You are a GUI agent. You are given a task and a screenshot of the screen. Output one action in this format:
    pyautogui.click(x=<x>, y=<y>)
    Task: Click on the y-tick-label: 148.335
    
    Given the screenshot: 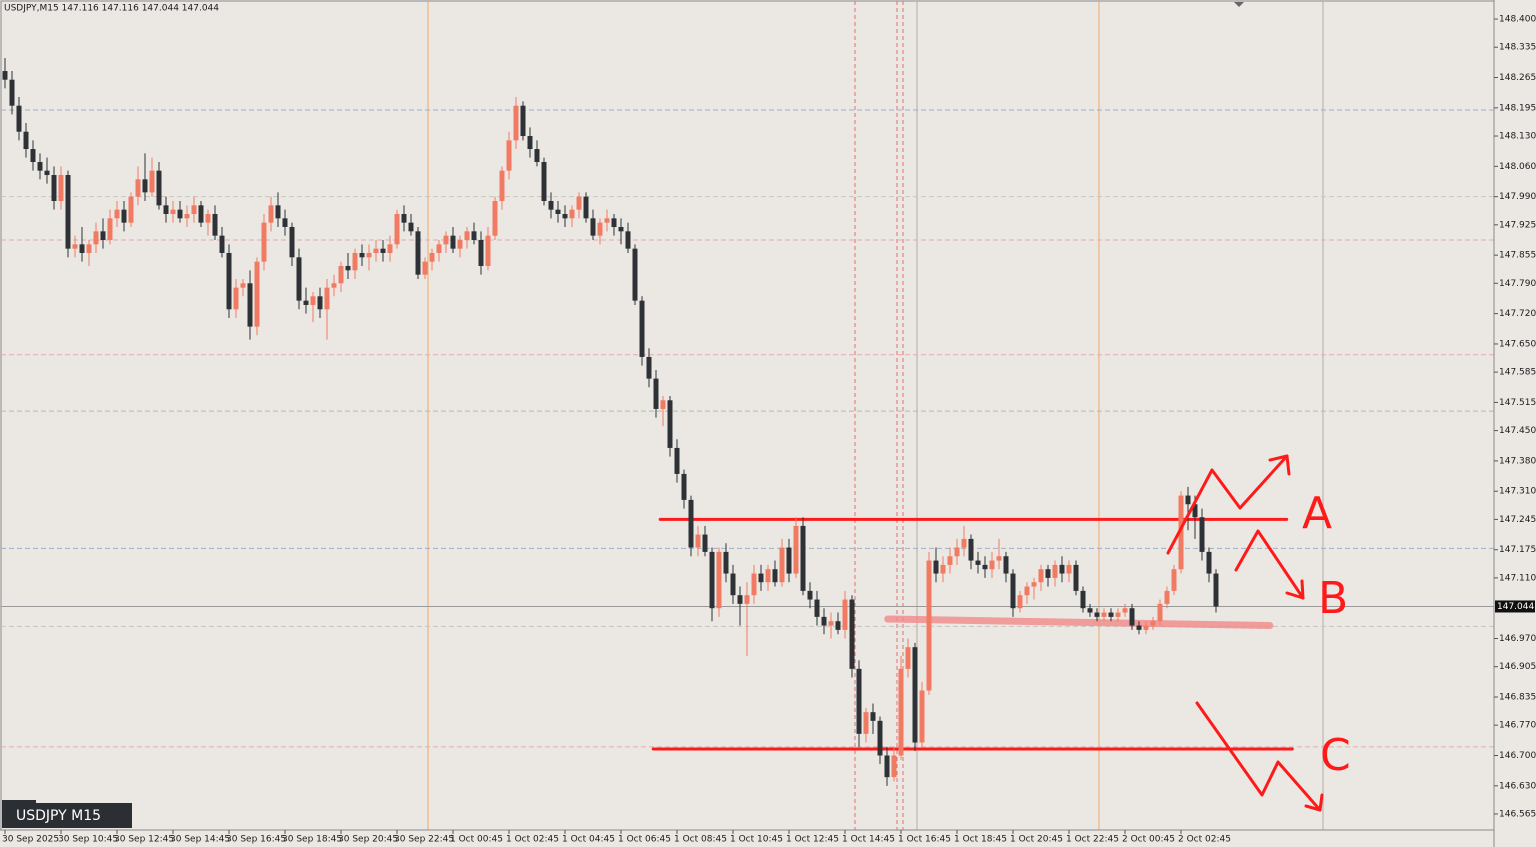 What is the action you would take?
    pyautogui.click(x=1517, y=48)
    